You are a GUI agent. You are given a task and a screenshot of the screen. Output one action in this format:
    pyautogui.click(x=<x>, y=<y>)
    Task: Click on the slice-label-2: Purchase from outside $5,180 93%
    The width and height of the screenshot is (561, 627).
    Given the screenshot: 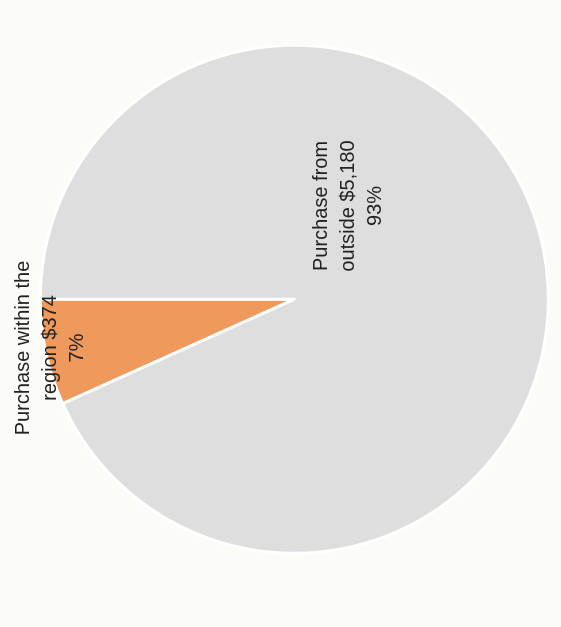 What is the action you would take?
    pyautogui.click(x=348, y=205)
    